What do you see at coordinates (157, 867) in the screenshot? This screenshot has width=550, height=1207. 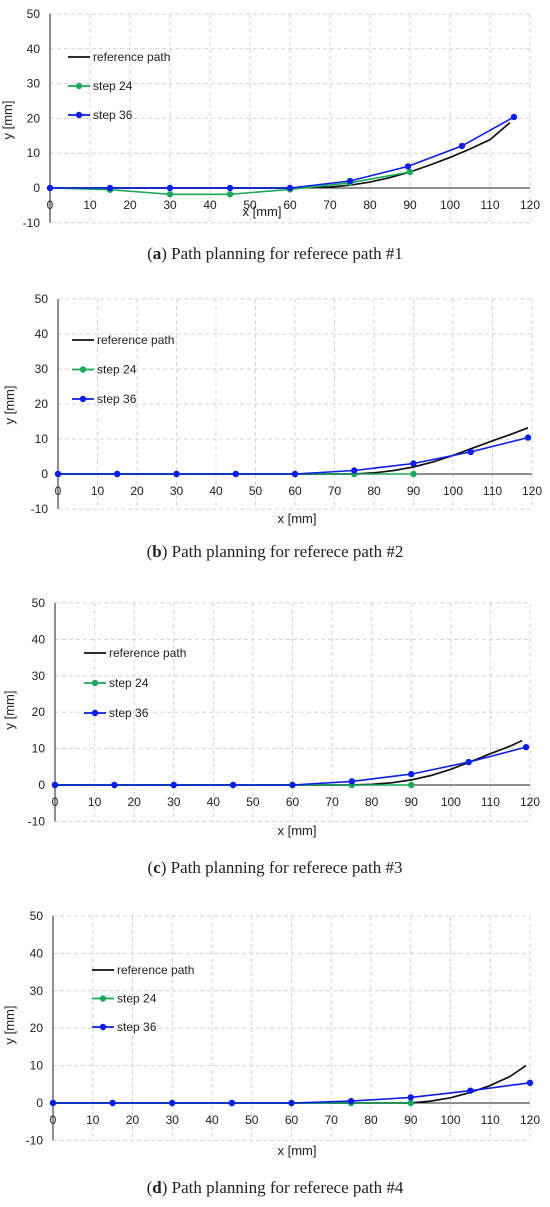 I see `caption-letter: c` at bounding box center [157, 867].